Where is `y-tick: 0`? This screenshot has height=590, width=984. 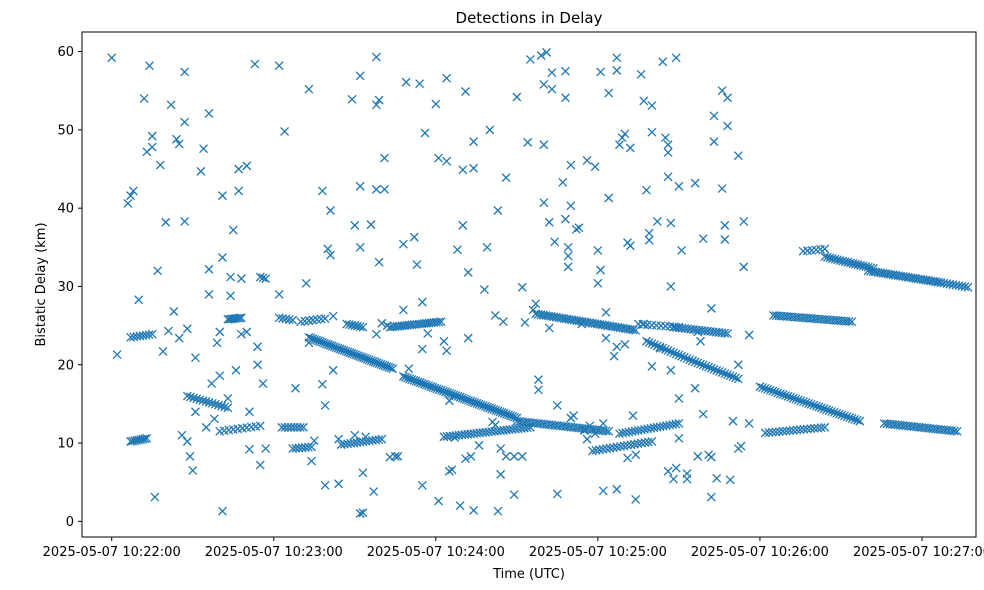 y-tick: 0 is located at coordinates (74, 522).